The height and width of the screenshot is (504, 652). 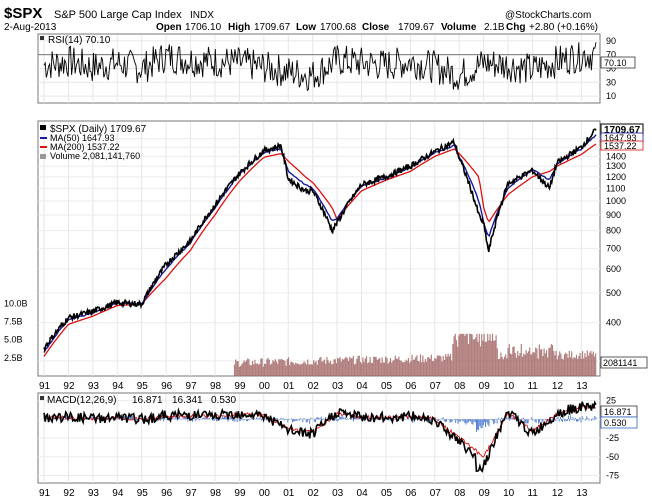 What do you see at coordinates (79, 40) in the screenshot?
I see `rsi-legend-text: RSI(14) 70.10` at bounding box center [79, 40].